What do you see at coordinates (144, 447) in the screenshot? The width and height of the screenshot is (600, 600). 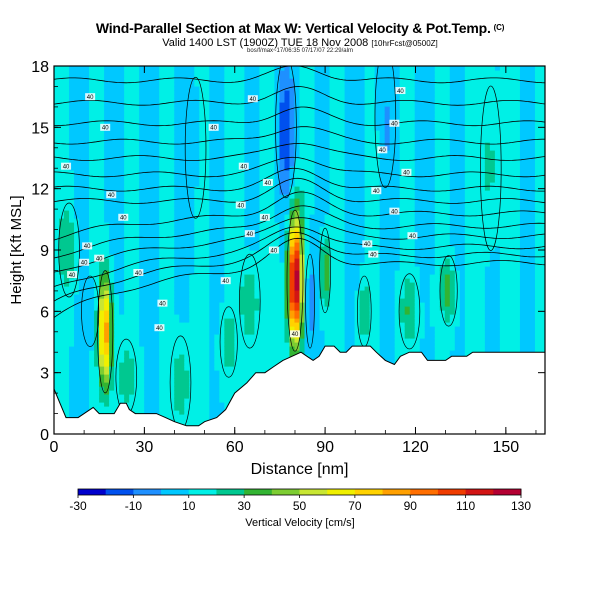 I see `x-tick-label: 30` at bounding box center [144, 447].